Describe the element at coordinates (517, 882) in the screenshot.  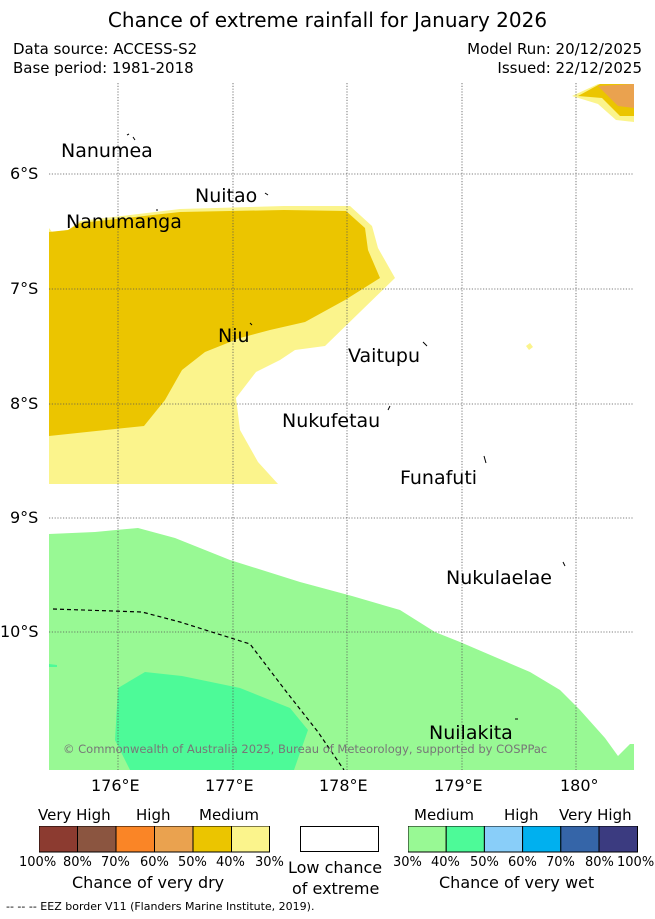
I see `wet-caption: Chance of very wet` at that location.